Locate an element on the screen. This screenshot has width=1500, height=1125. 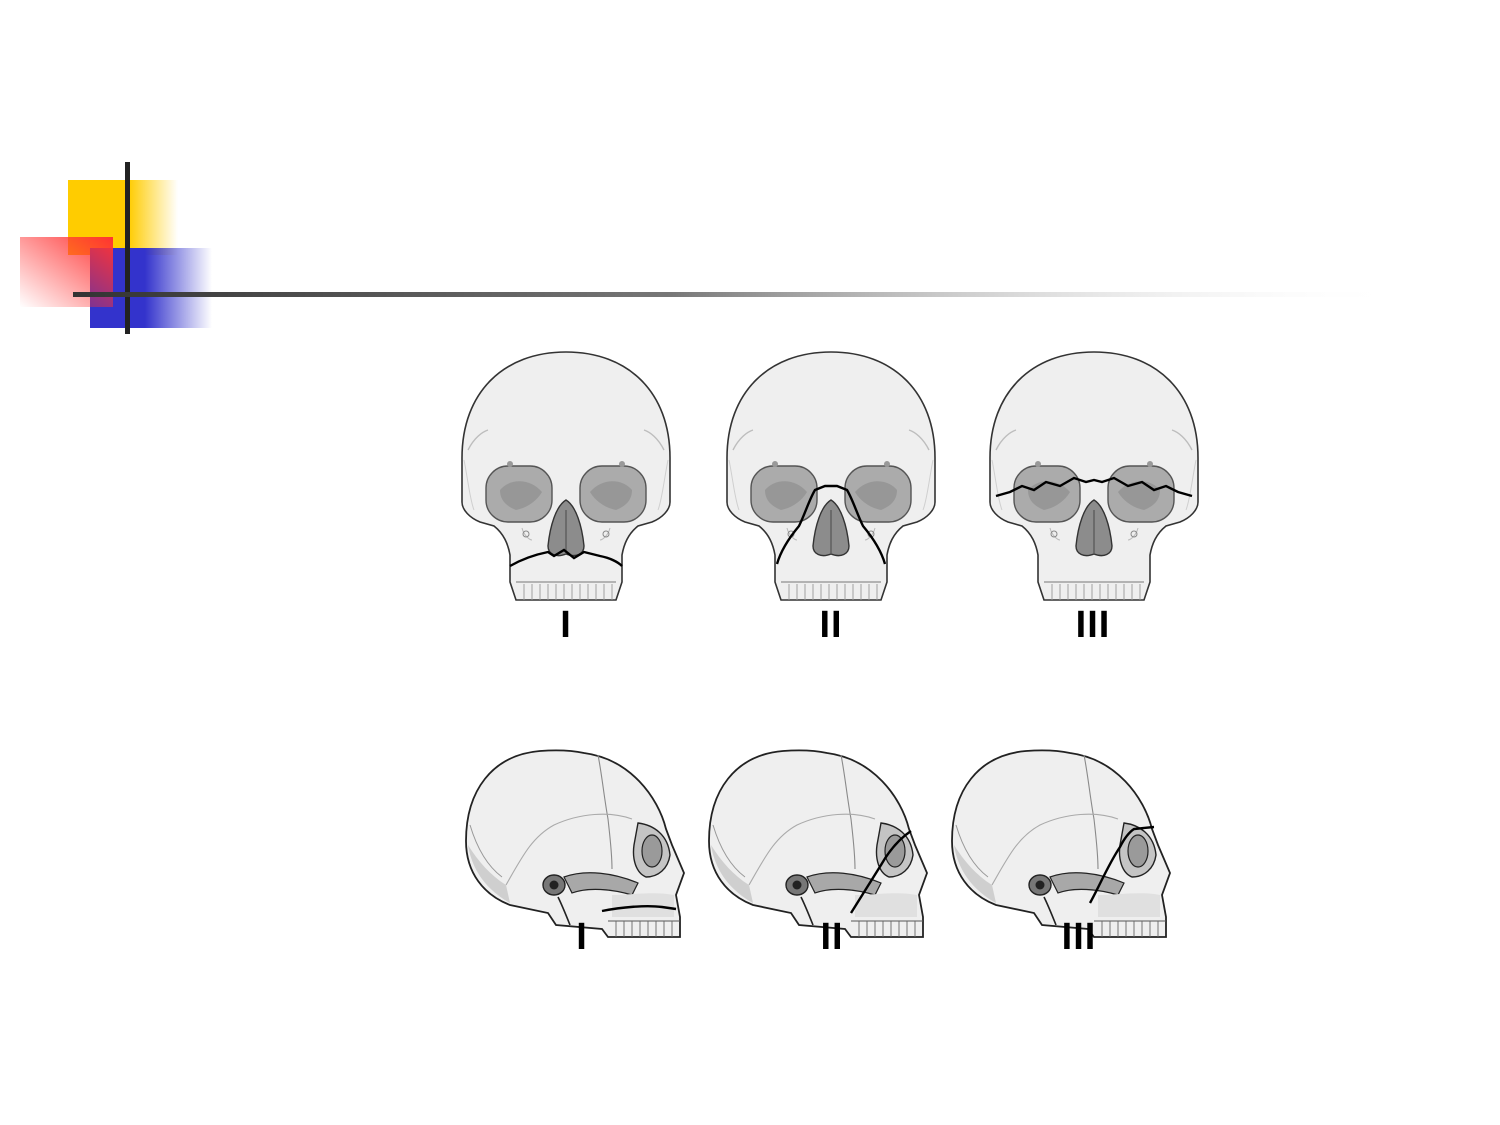
slide-template-decoration is located at coordinates (711, 248).